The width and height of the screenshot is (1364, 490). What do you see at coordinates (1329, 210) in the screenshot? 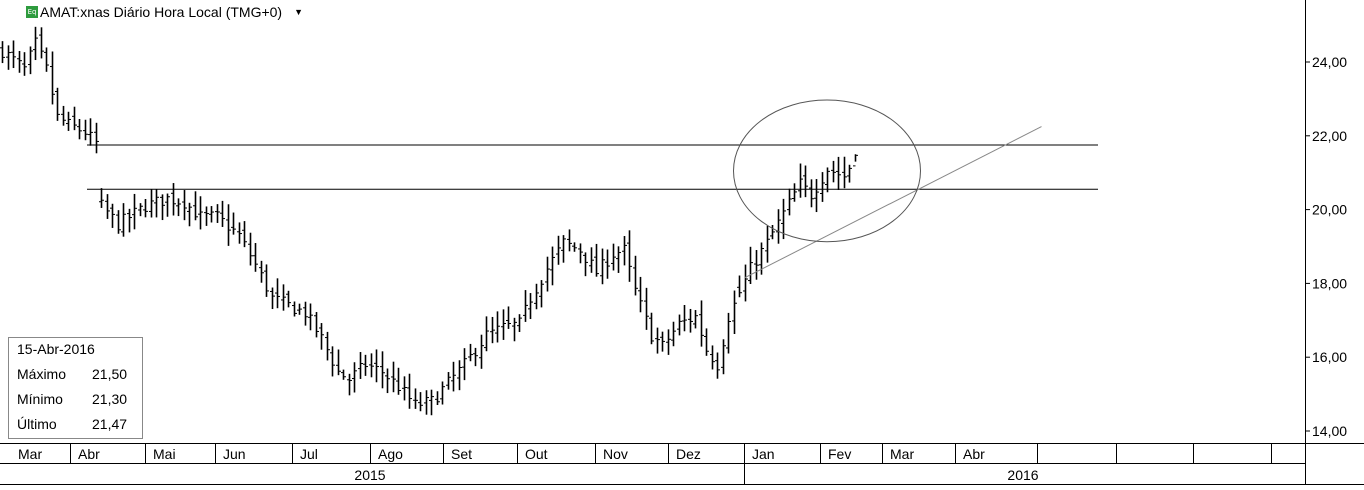
I see `y-tick-label: 20,00` at bounding box center [1329, 210].